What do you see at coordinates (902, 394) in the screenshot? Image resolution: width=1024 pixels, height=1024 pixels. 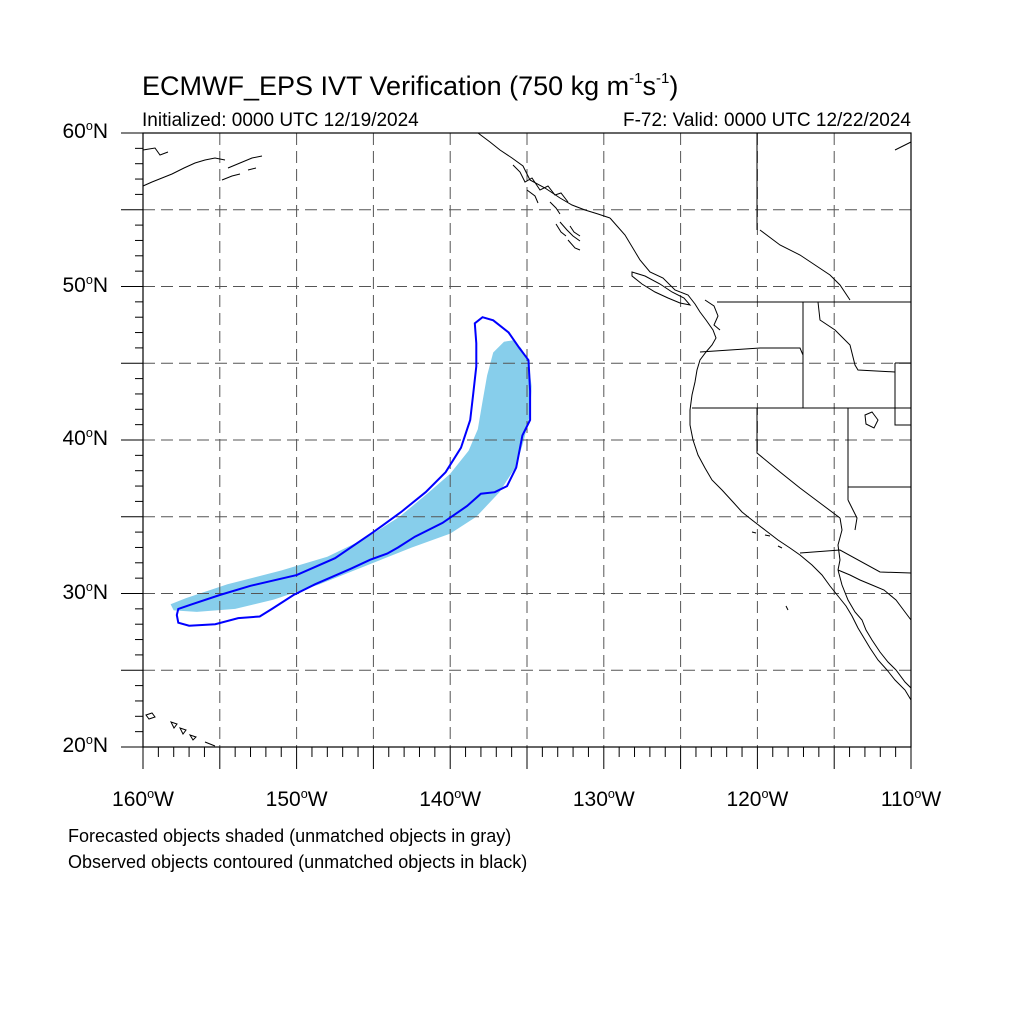 I see `wy-border` at bounding box center [902, 394].